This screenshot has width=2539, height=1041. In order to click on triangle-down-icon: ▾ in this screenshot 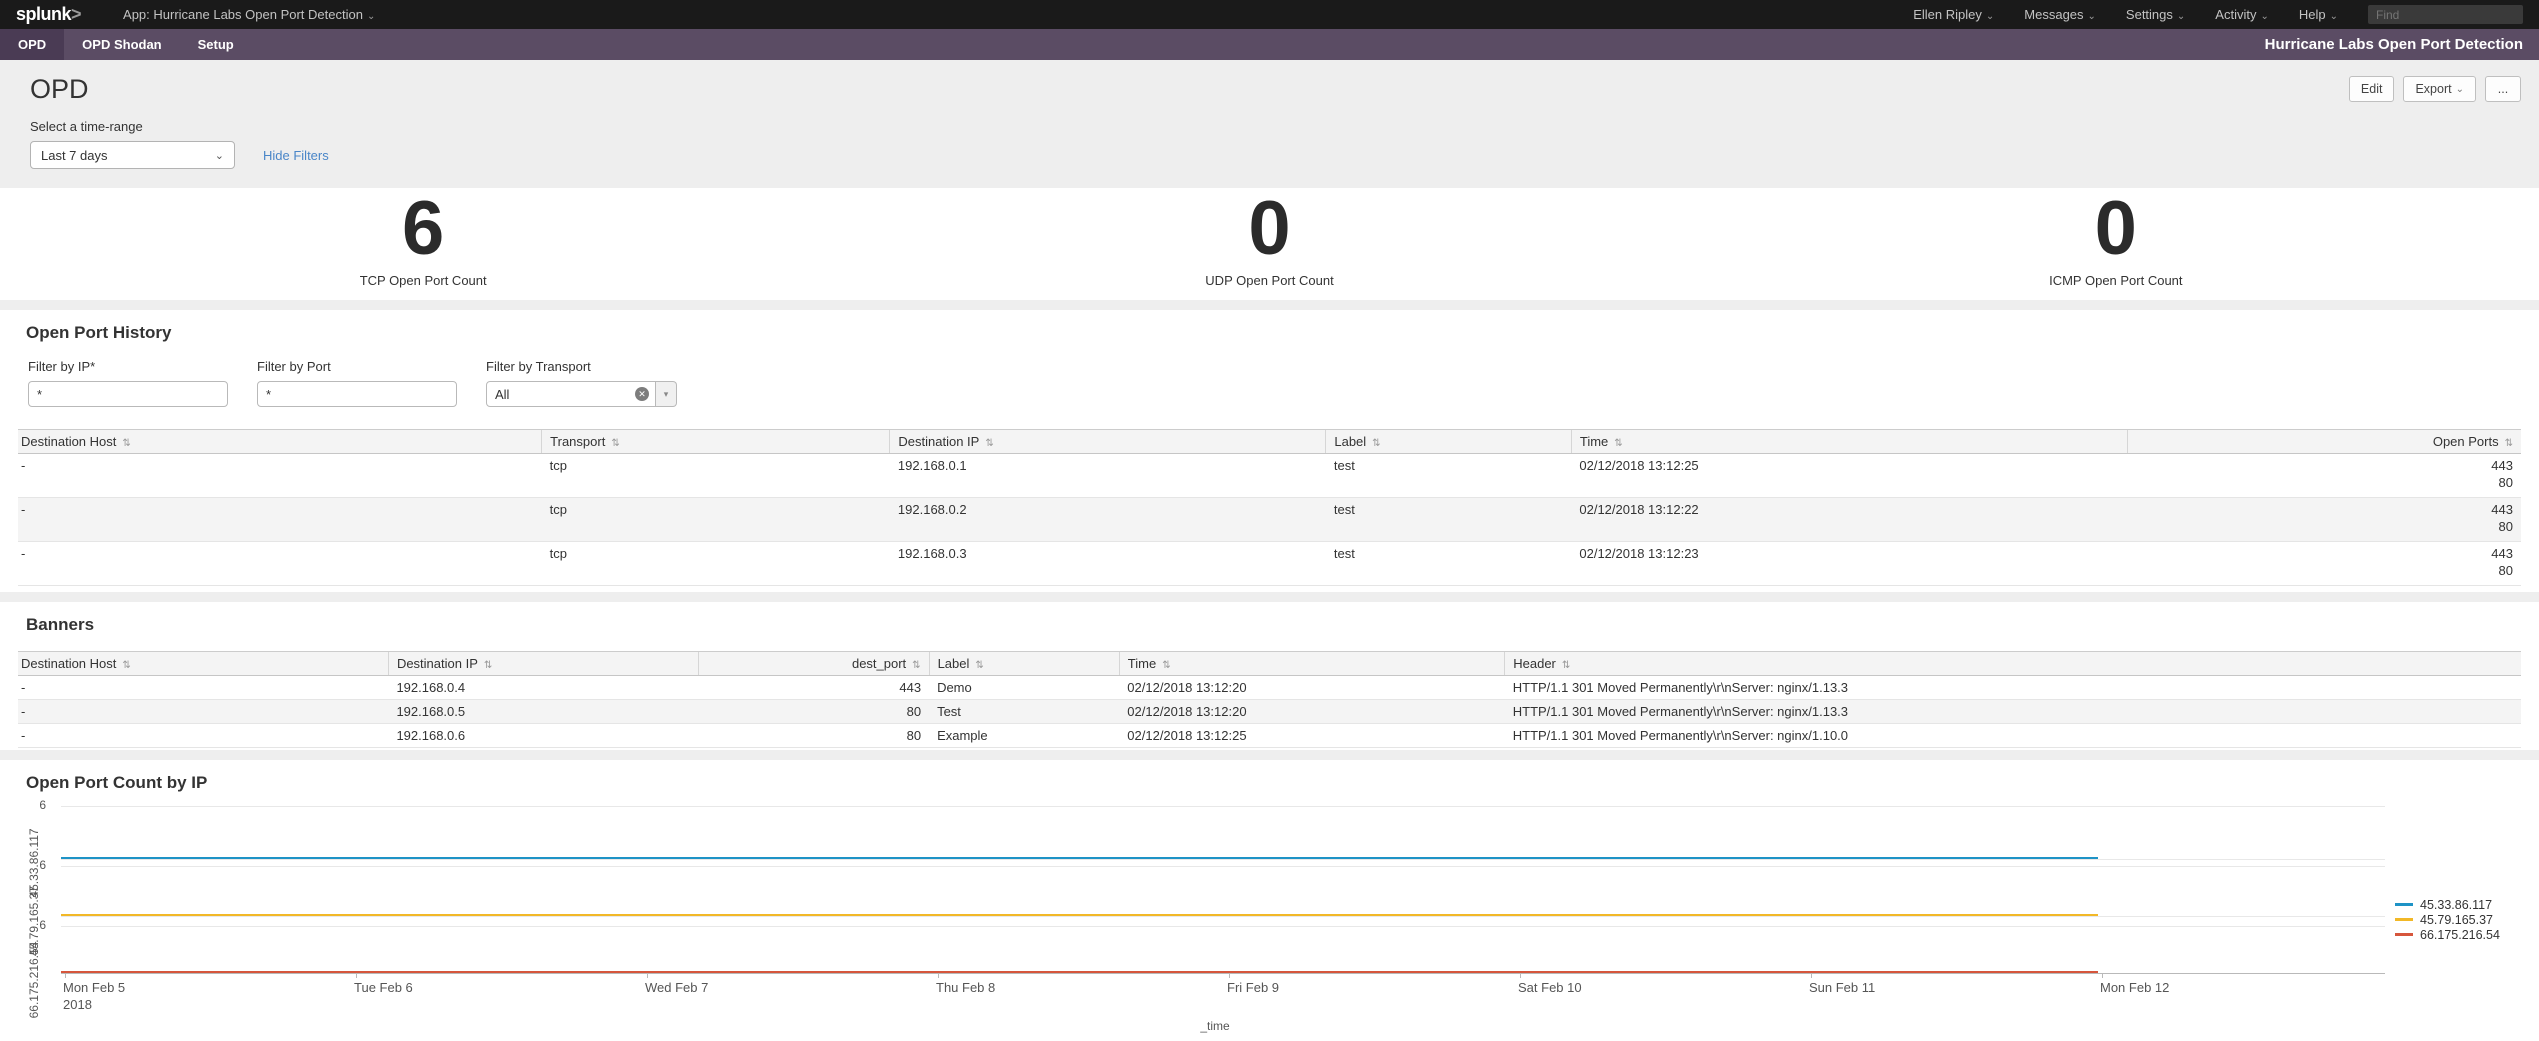, I will do `click(666, 393)`.